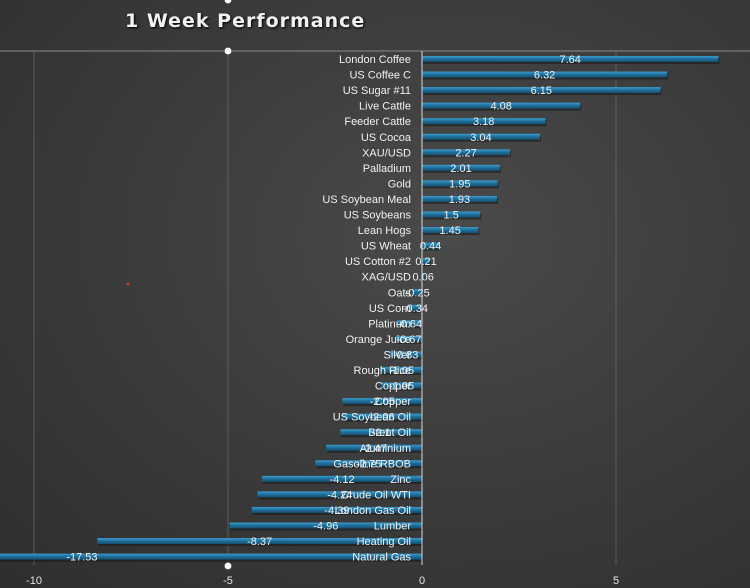 Image resolution: width=750 pixels, height=588 pixels. I want to click on data-label: 0.44, so click(430, 247).